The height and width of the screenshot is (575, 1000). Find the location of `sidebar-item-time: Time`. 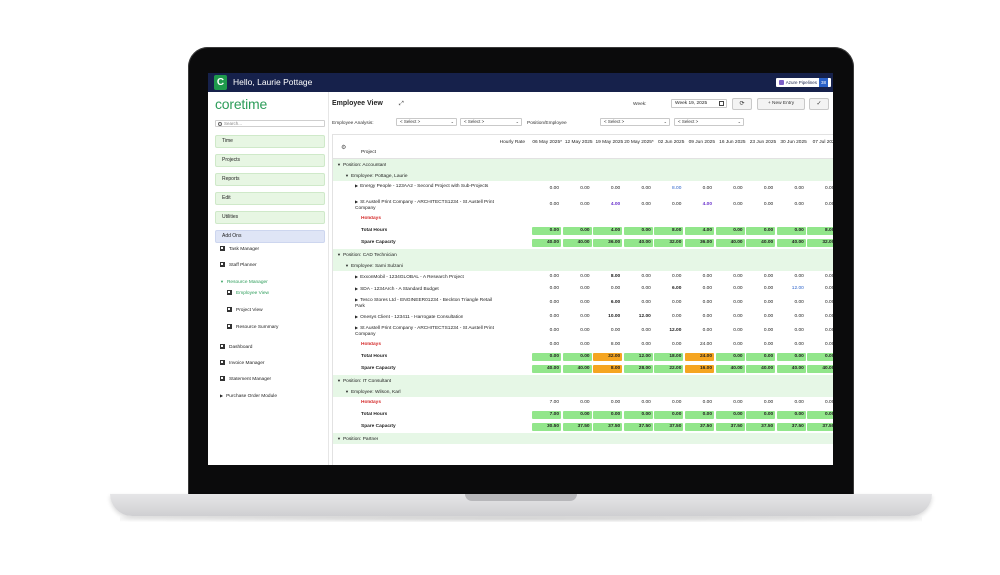

sidebar-item-time: Time is located at coordinates (270, 141).